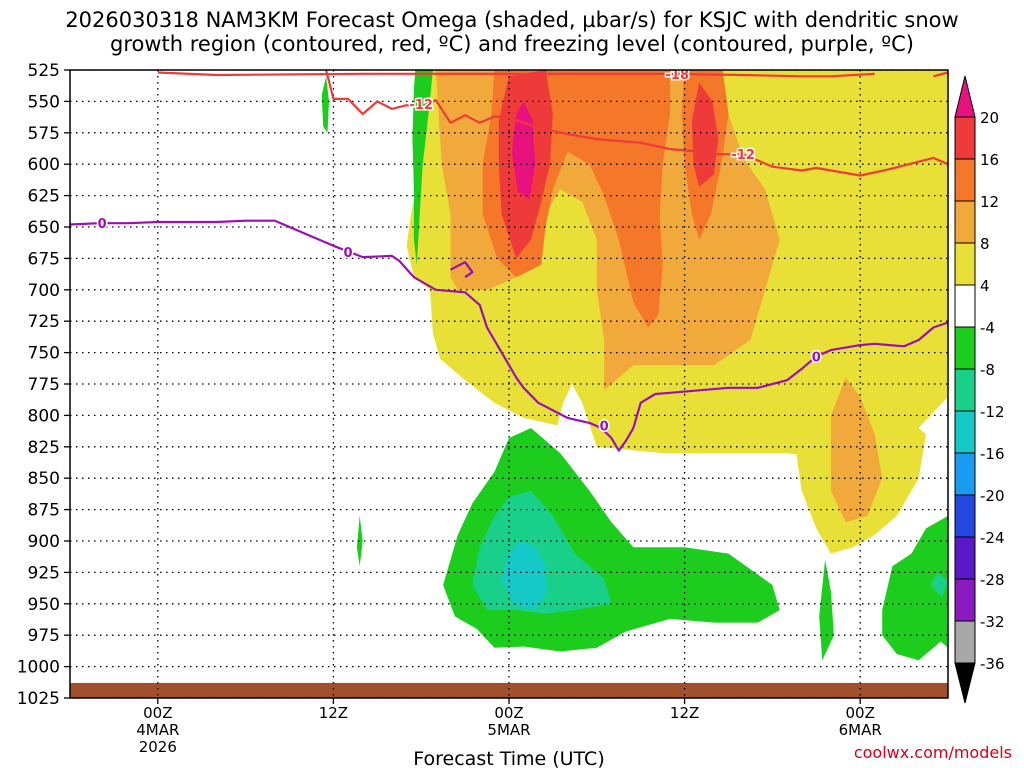  What do you see at coordinates (985, 286) in the screenshot?
I see `colorbar-label-4: 4` at bounding box center [985, 286].